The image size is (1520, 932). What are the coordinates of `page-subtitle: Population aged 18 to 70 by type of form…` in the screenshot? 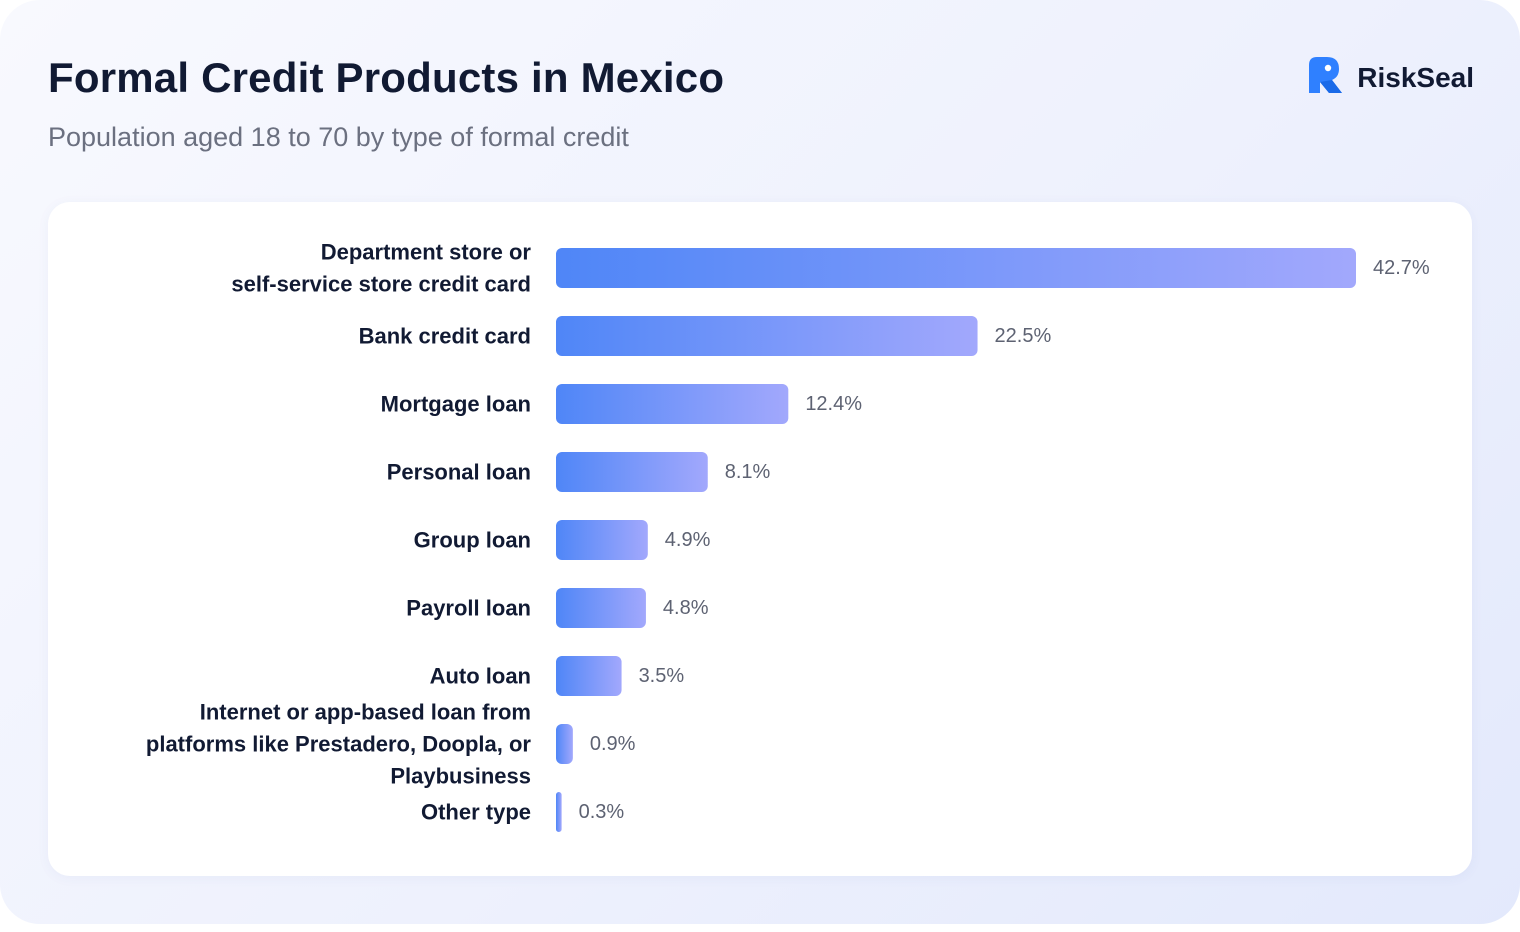 It's located at (338, 137).